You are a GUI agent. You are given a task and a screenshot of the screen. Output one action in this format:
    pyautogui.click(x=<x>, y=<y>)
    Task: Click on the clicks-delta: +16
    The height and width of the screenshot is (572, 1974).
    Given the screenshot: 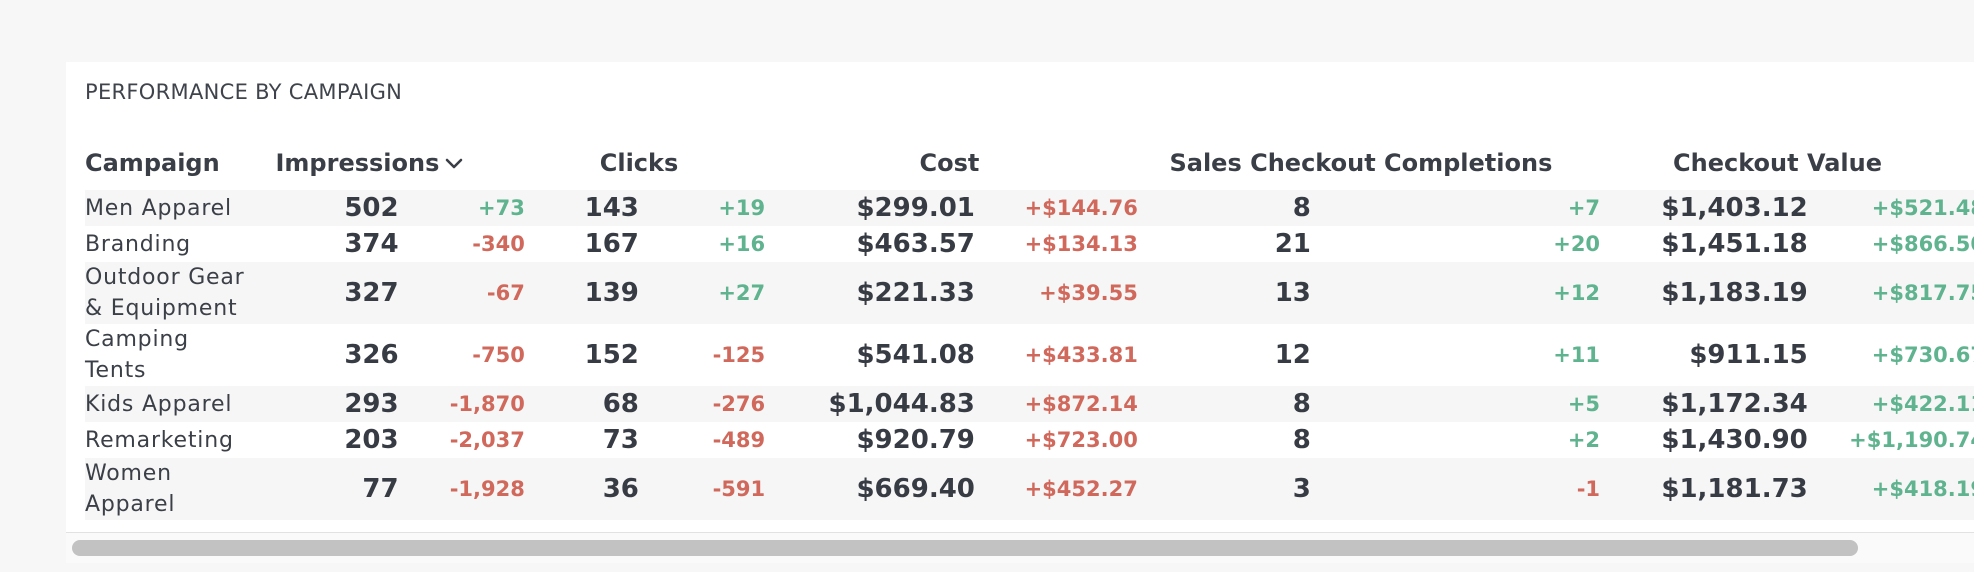 What is the action you would take?
    pyautogui.click(x=702, y=244)
    